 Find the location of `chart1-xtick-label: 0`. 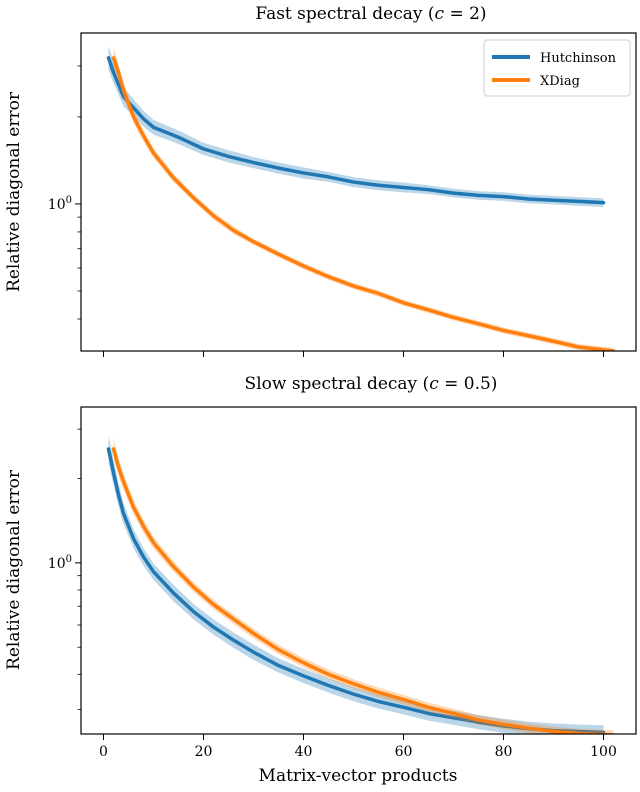

chart1-xtick-label: 0 is located at coordinates (103, 752).